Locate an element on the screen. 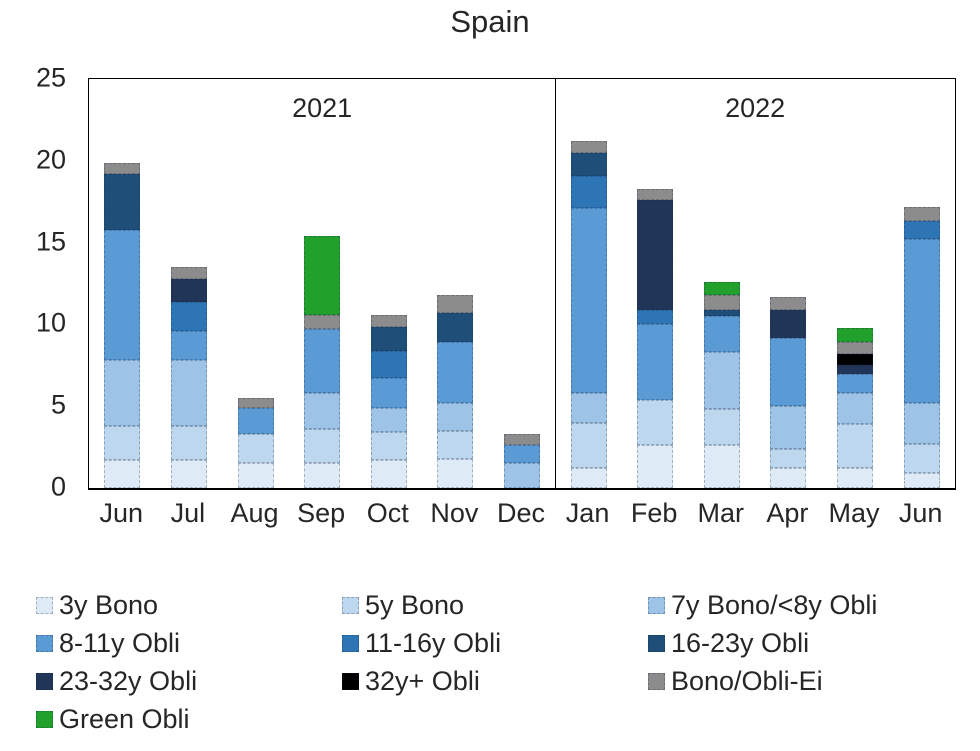  legend-label: 16-23y Obli is located at coordinates (740, 642).